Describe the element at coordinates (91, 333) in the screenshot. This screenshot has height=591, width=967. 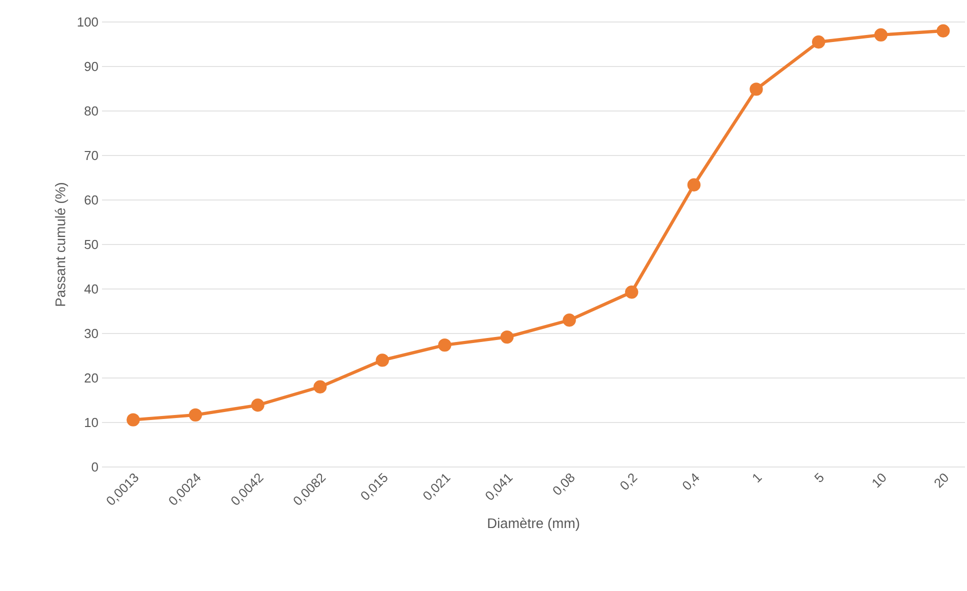
I see `y-tick-label: 30` at that location.